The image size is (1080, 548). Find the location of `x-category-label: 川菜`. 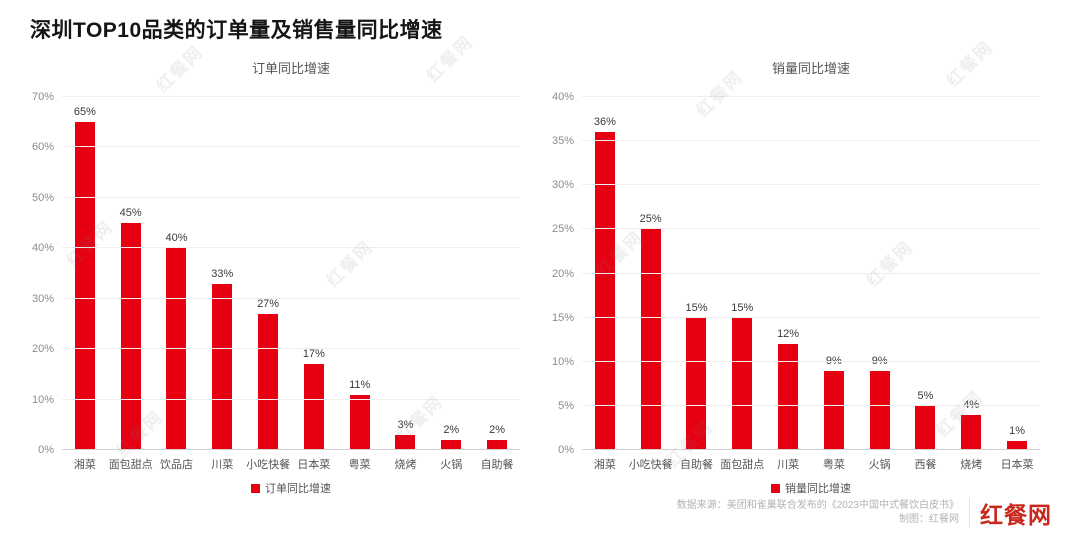

x-category-label: 川菜 is located at coordinates (788, 465).